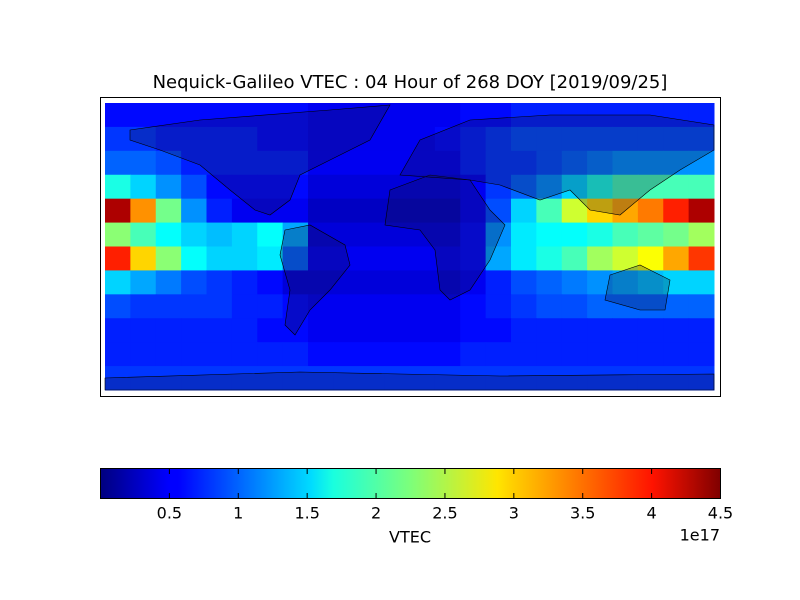 The height and width of the screenshot is (600, 800). Describe the element at coordinates (376, 513) in the screenshot. I see `colorbar-tick-label: 2` at that location.